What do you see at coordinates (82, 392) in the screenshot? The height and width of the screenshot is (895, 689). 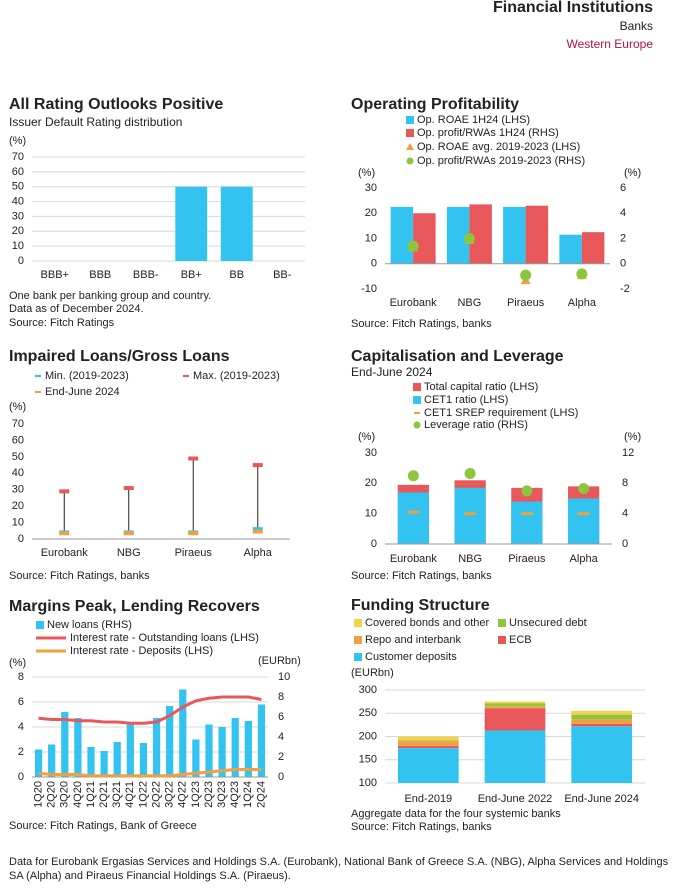 I see `legend-label: End-June 2024` at bounding box center [82, 392].